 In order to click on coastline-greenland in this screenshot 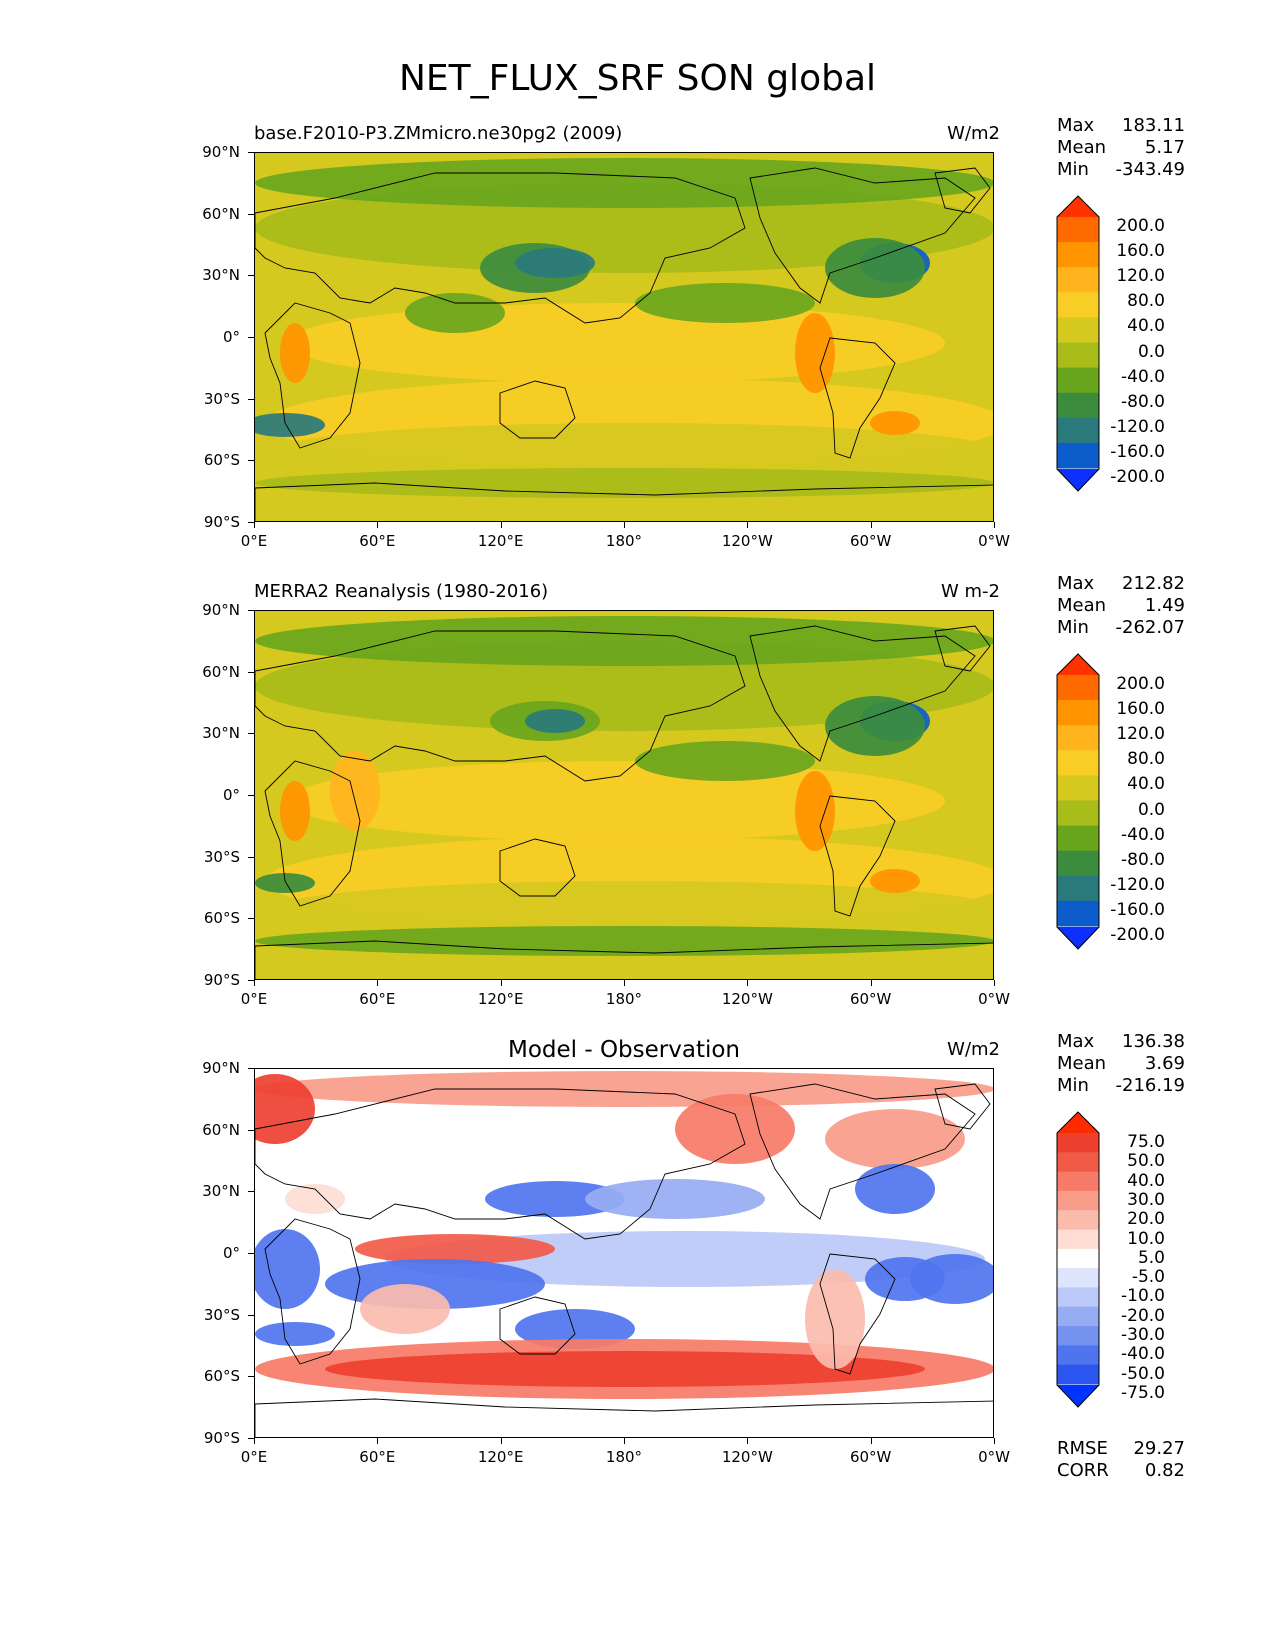, I will do `click(962, 1106)`.